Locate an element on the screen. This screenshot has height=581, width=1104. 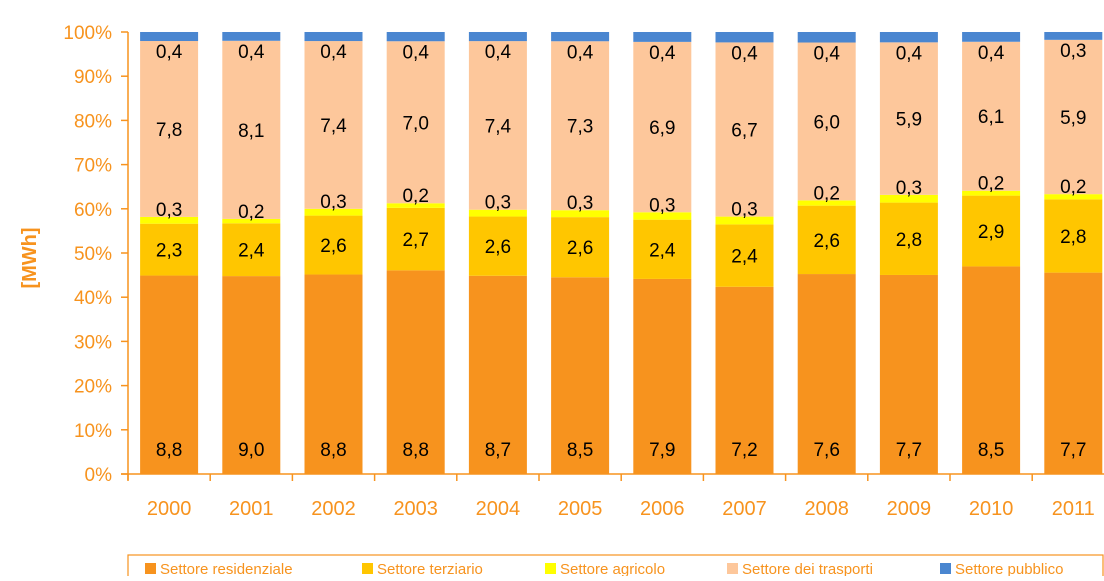
x-tick-label: 2011 is located at coordinates (1073, 509).